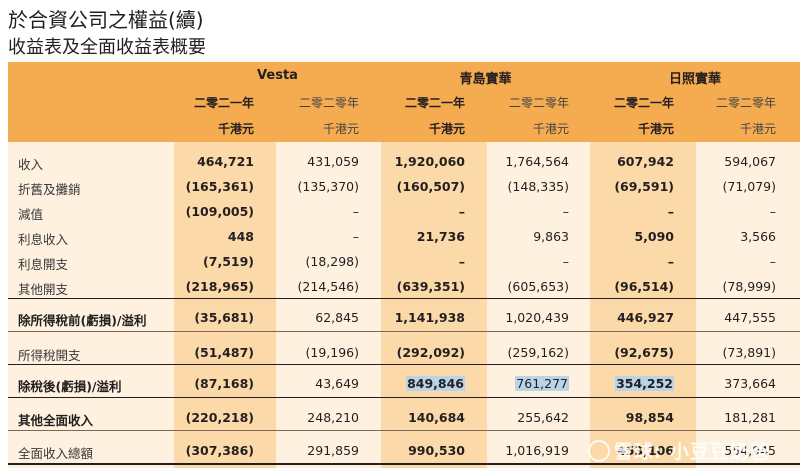 The height and width of the screenshot is (468, 800). I want to click on table-cell: (214,546), so click(328, 286).